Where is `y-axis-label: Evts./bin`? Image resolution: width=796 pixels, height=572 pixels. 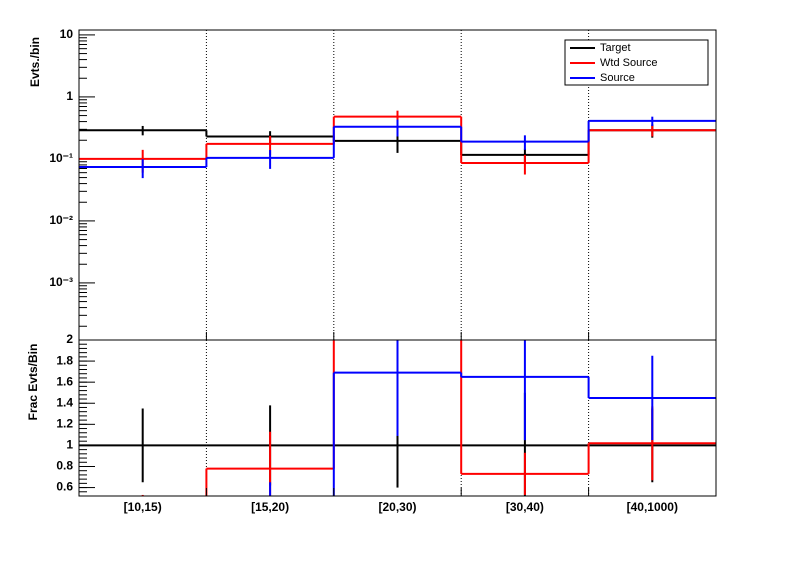 y-axis-label: Evts./bin is located at coordinates (35, 62).